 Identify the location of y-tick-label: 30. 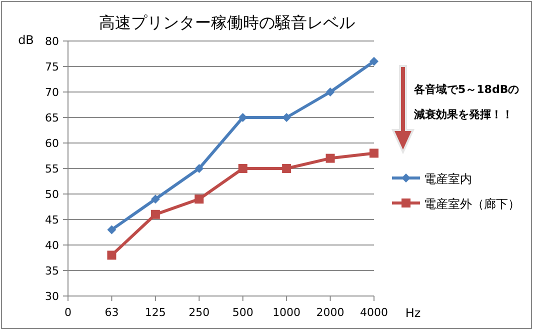
(52, 296).